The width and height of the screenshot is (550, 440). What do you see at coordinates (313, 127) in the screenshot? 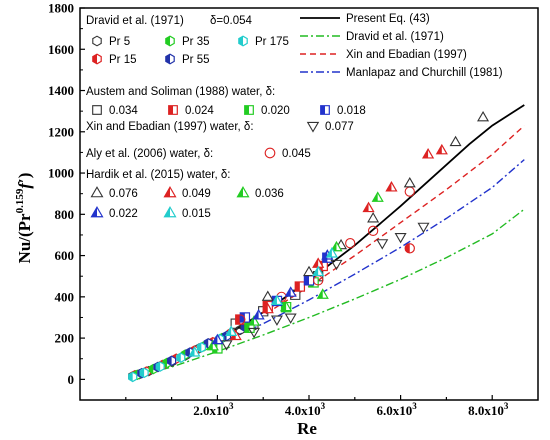
I see `legend-marker-triangle-down` at bounding box center [313, 127].